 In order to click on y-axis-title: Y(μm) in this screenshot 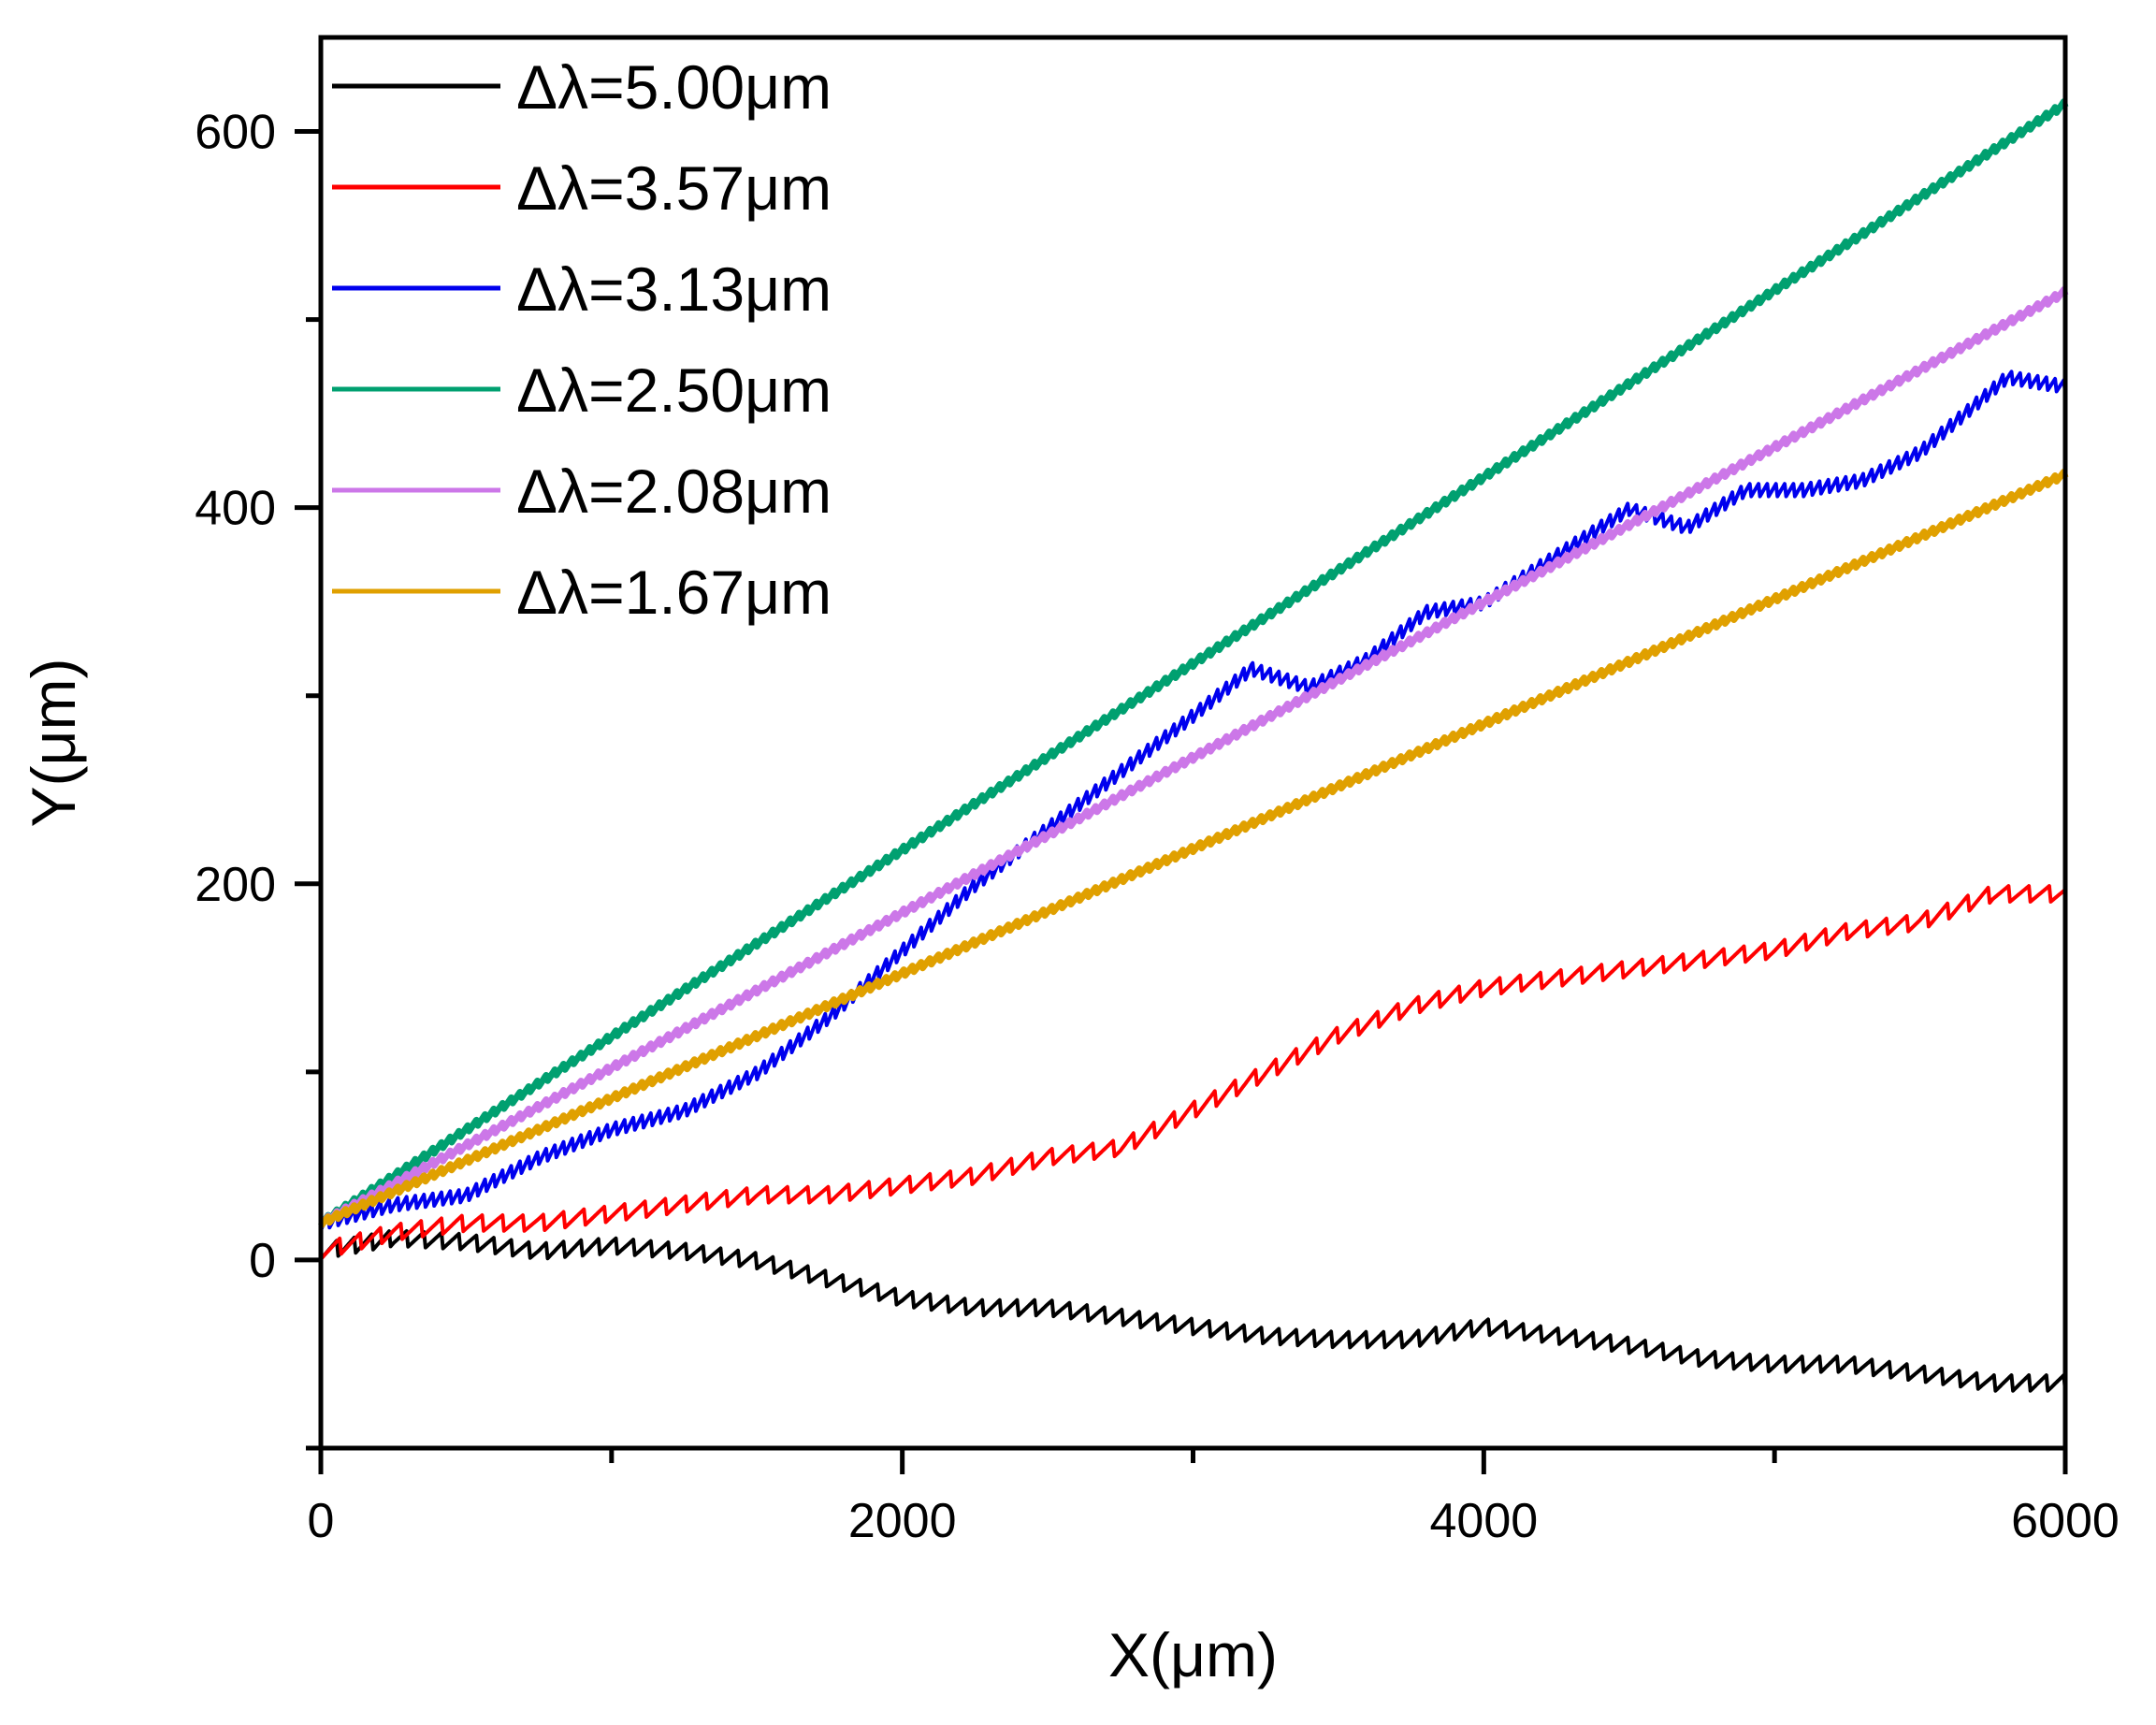, I will do `click(53, 743)`.